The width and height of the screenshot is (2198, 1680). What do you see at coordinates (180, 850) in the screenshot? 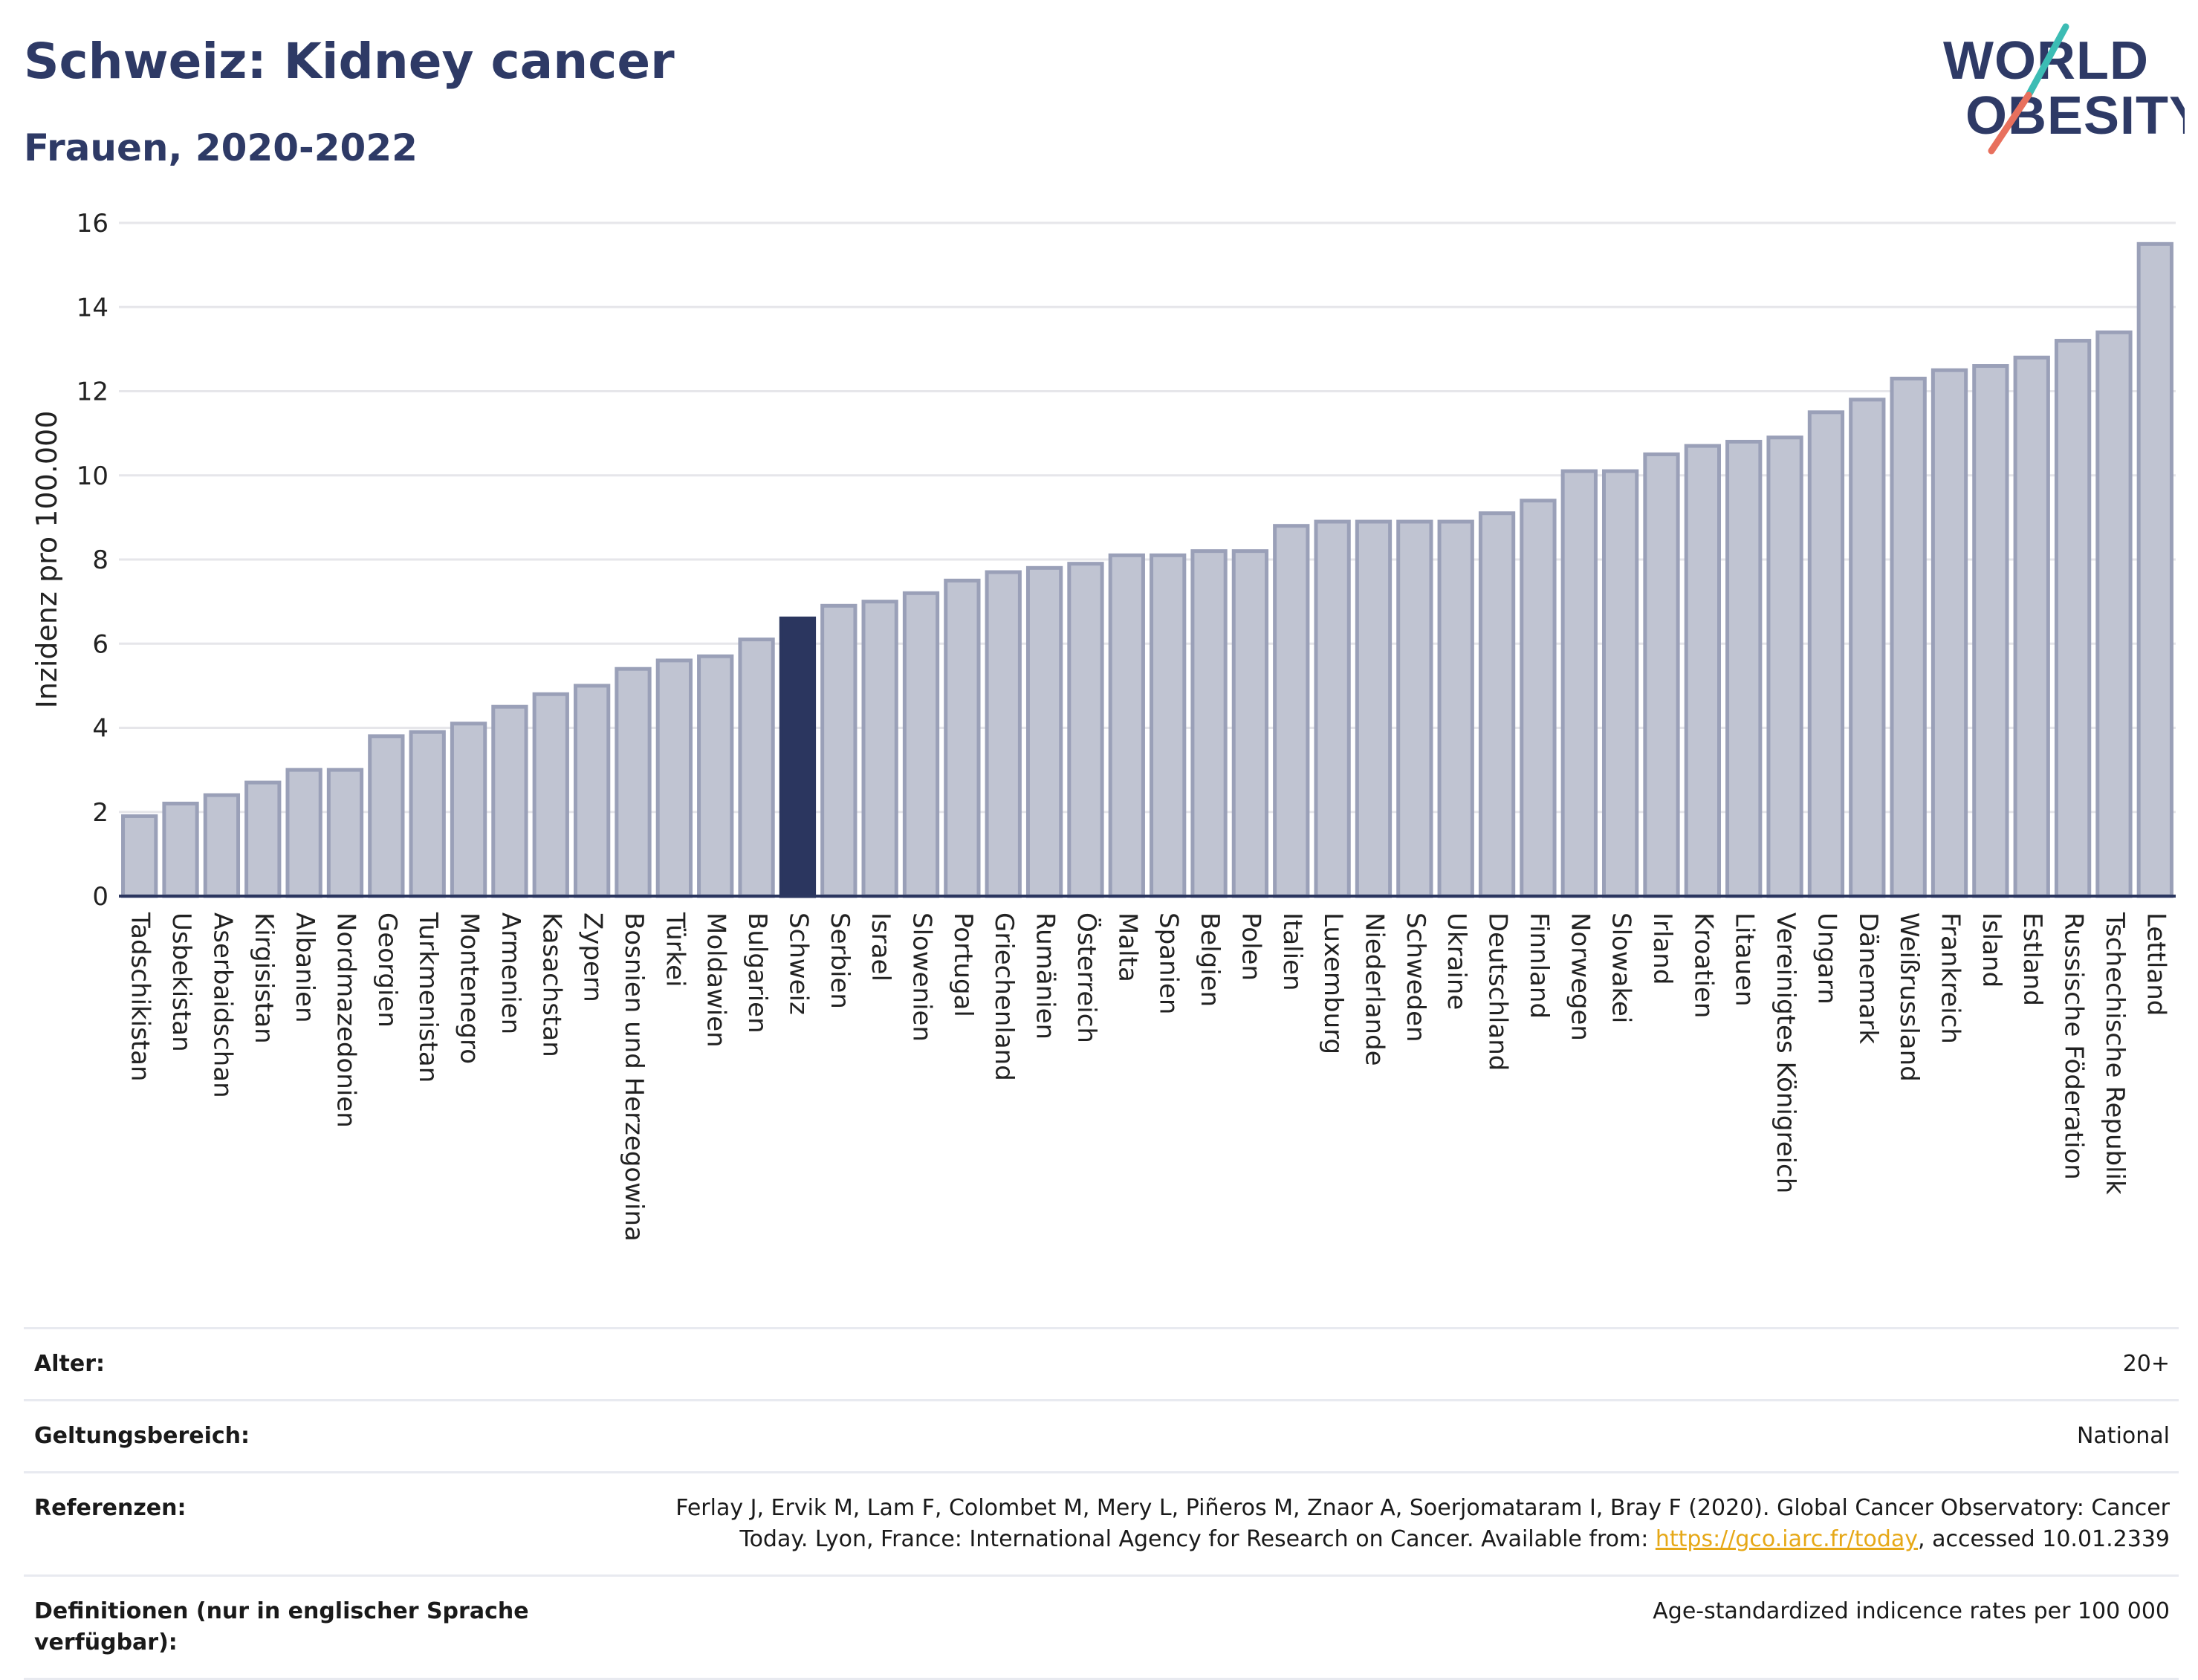
I see `bar-usbekistan` at bounding box center [180, 850].